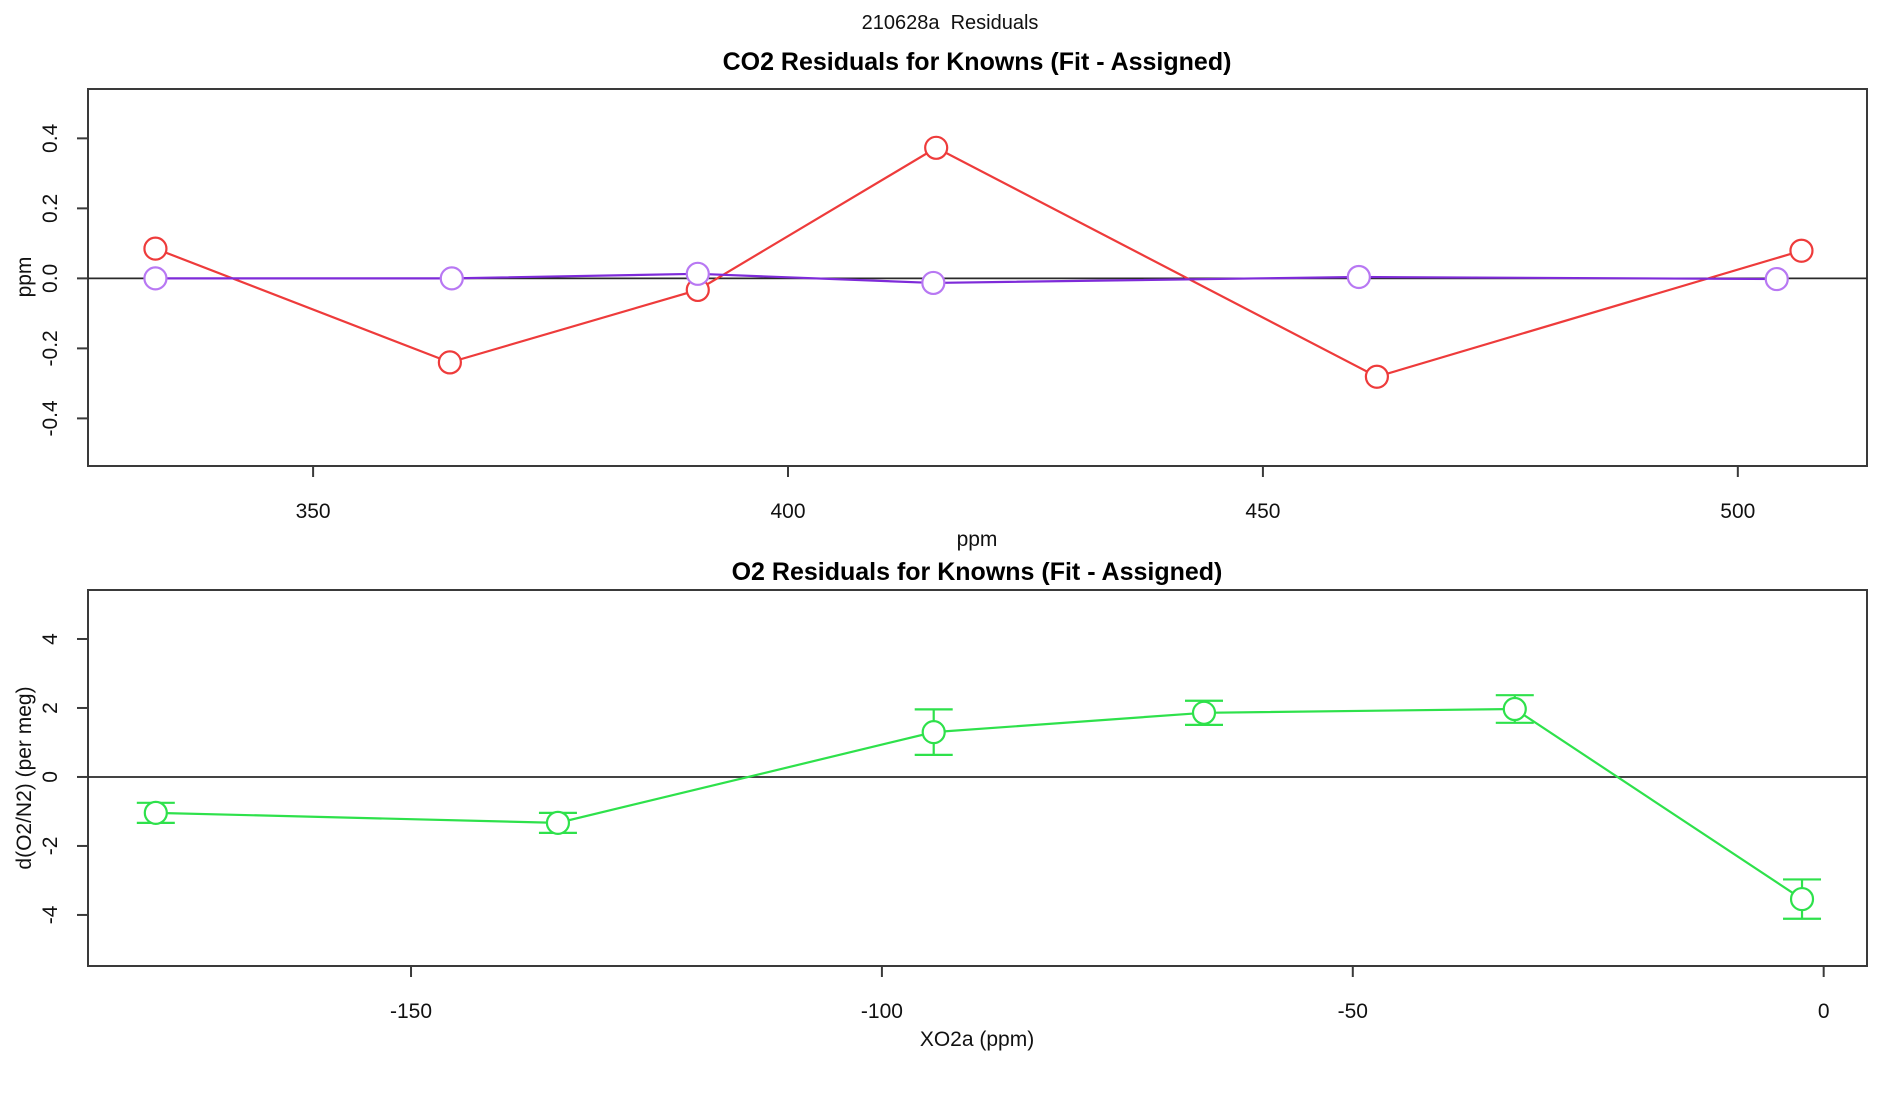  I want to click on figure-title: 210628a Residuals, so click(950, 23).